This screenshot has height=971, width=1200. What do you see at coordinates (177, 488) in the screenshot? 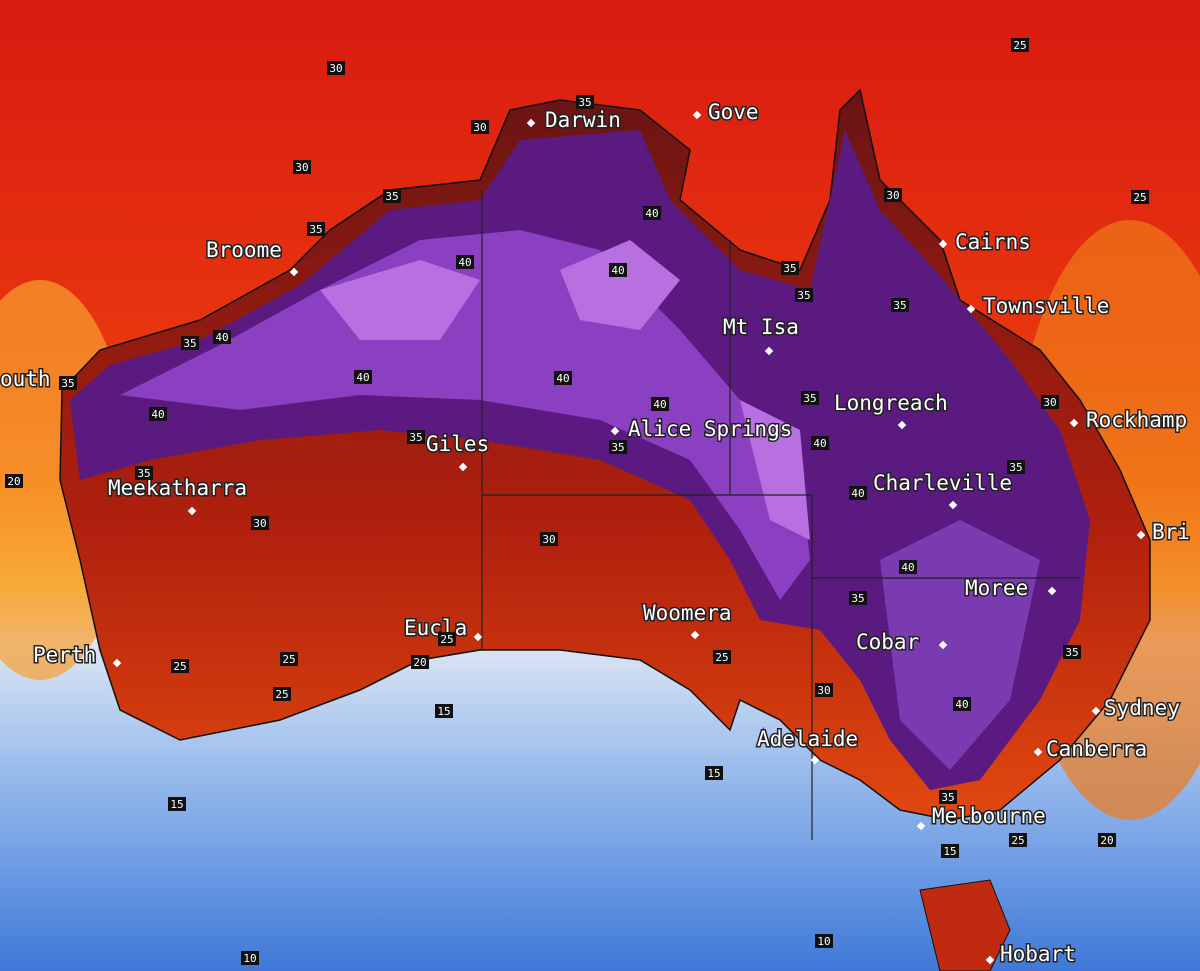
I see `city-label: Meekatharra` at bounding box center [177, 488].